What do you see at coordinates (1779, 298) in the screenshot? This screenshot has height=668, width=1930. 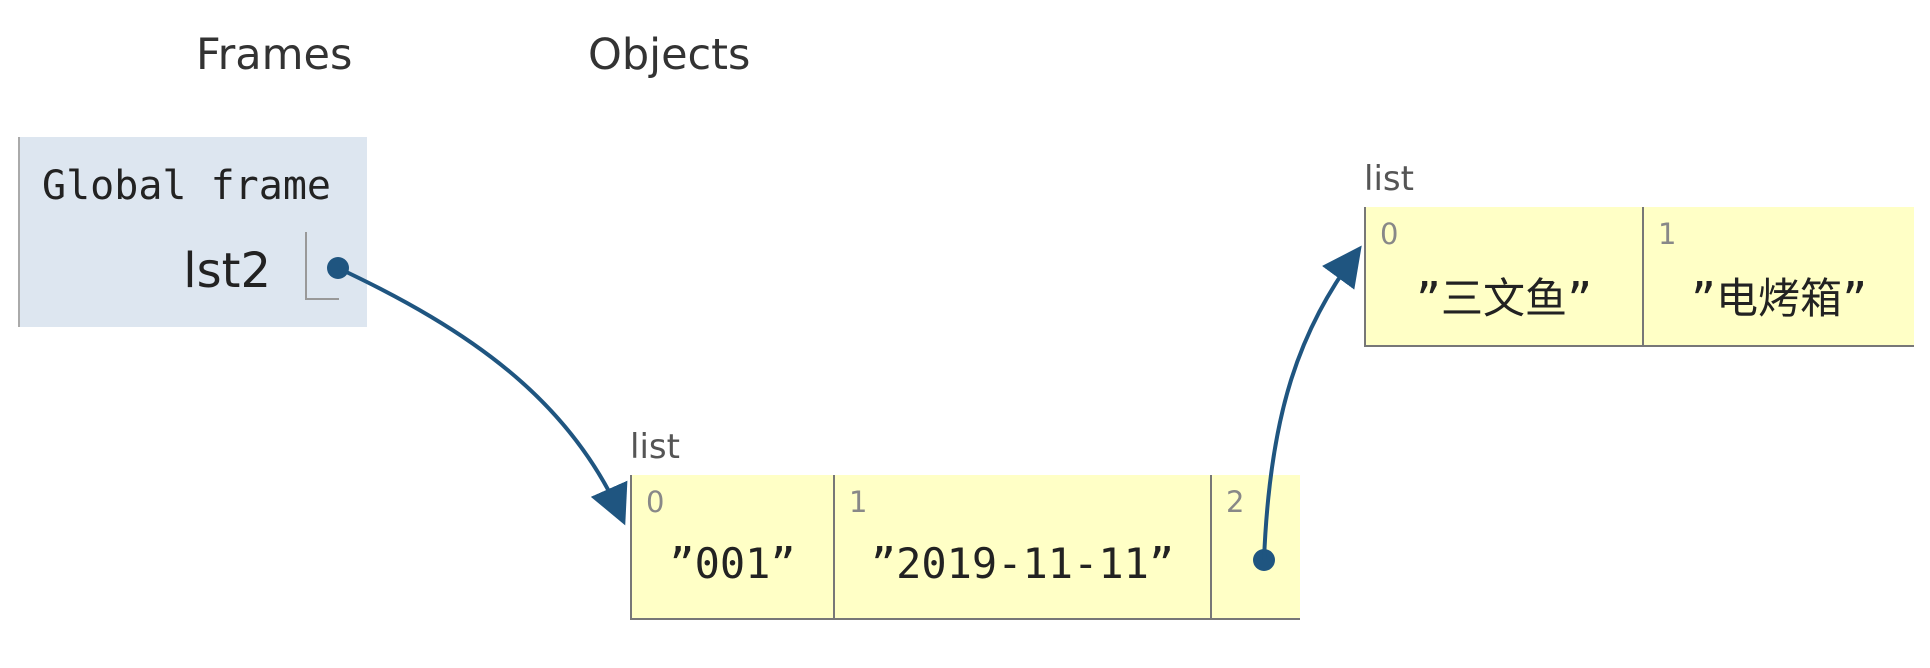 I see `list-cell-value: ”电烤箱”` at bounding box center [1779, 298].